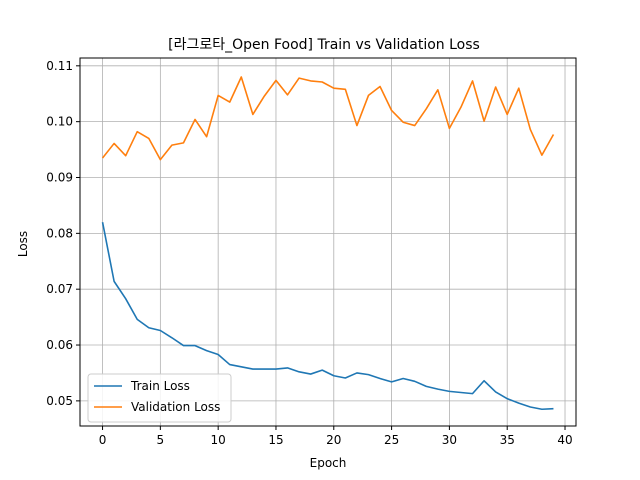 The height and width of the screenshot is (480, 640). I want to click on y-tick-label: 0.09, so click(59, 178).